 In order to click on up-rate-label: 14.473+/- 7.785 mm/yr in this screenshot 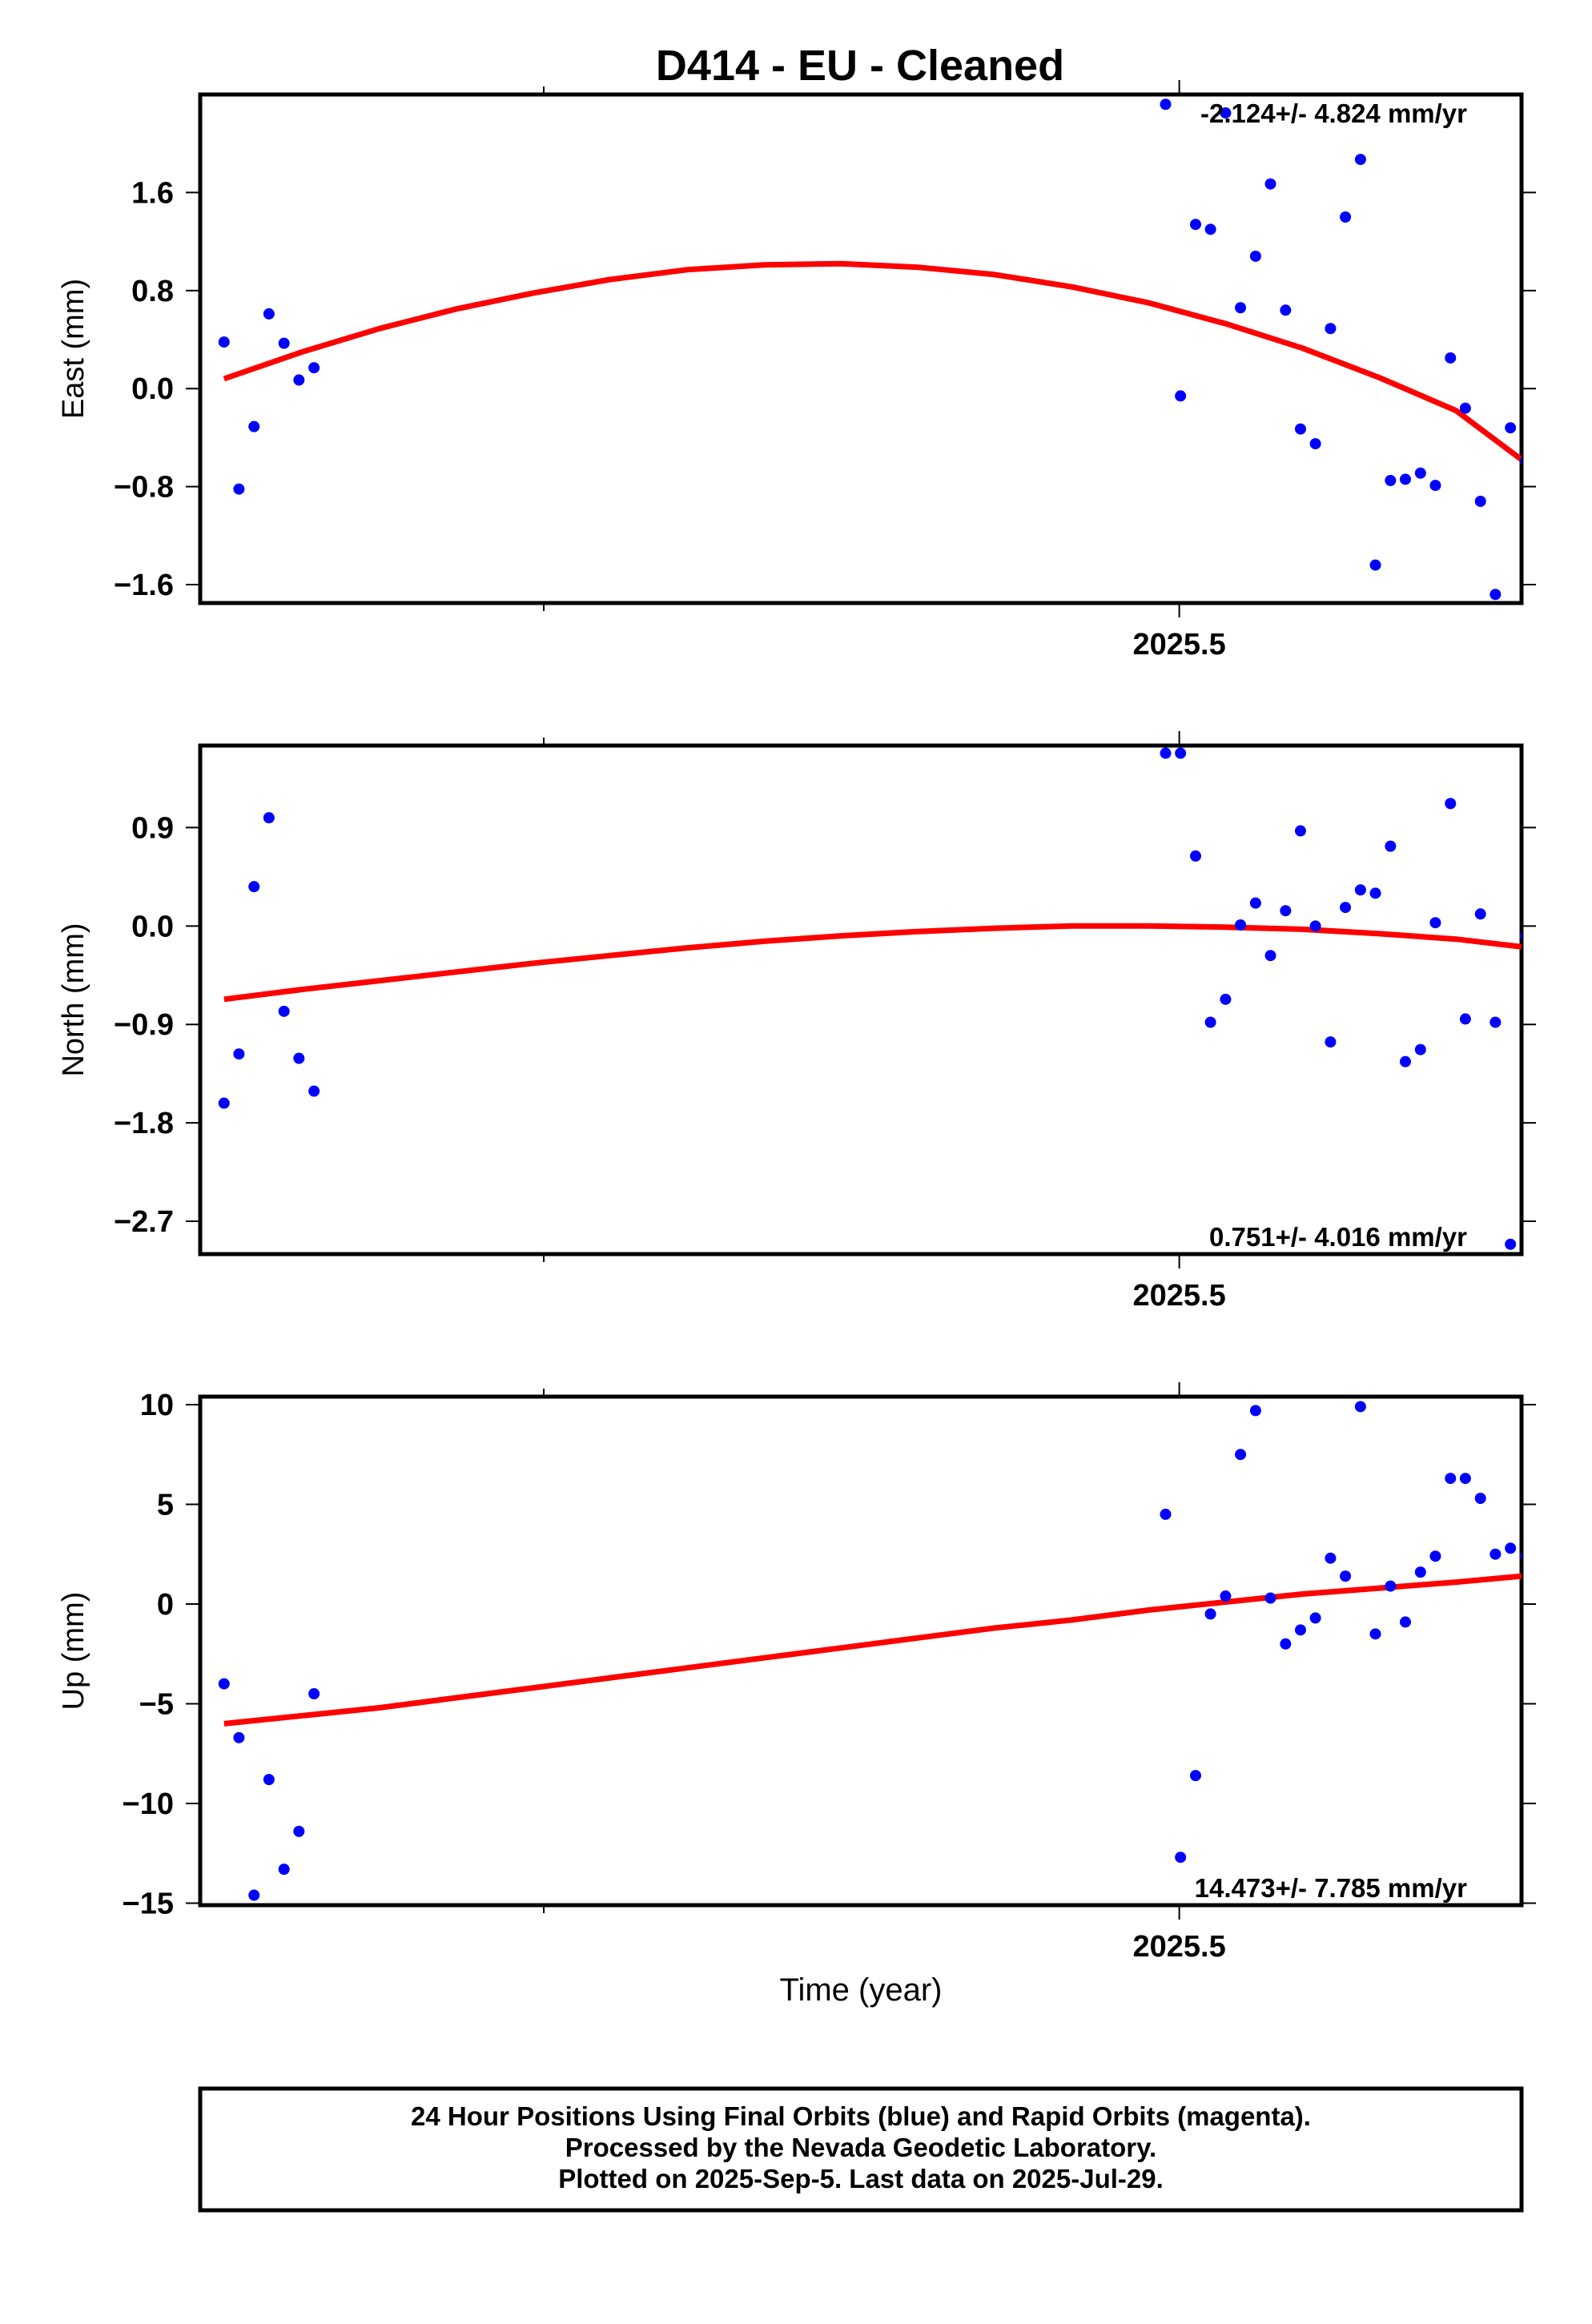, I will do `click(1331, 1888)`.